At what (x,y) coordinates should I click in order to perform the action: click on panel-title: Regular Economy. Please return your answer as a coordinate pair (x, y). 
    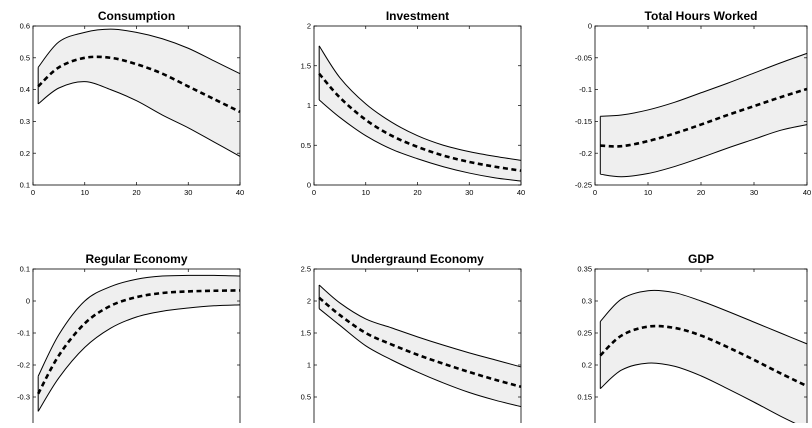
    Looking at the image, I should click on (136, 259).